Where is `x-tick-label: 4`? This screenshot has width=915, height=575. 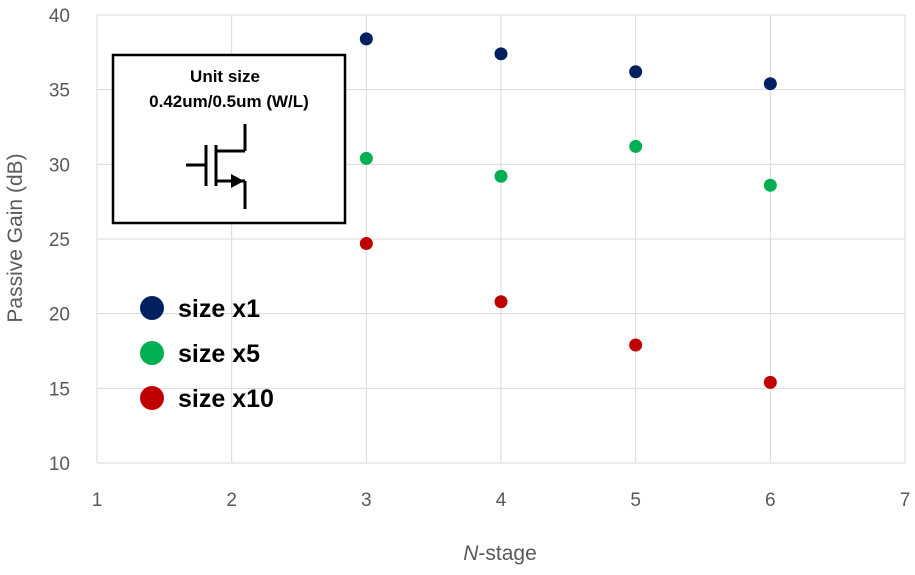 x-tick-label: 4 is located at coordinates (501, 500).